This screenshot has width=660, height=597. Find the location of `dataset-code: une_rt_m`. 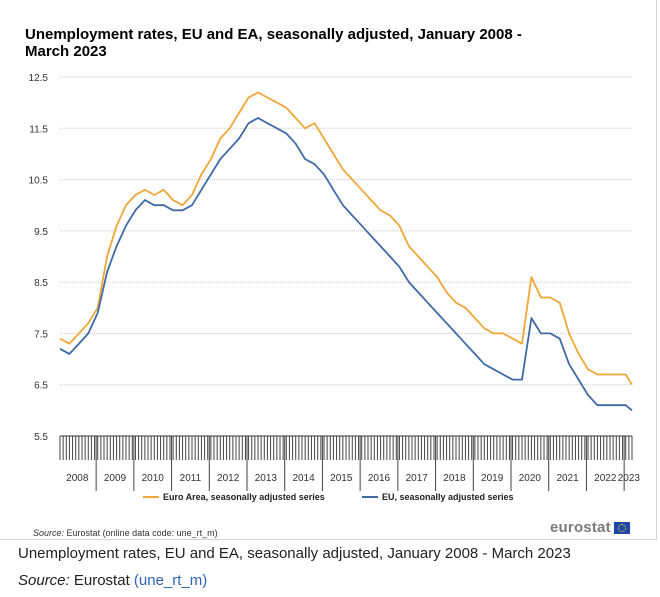

dataset-code: une_rt_m is located at coordinates (170, 580).